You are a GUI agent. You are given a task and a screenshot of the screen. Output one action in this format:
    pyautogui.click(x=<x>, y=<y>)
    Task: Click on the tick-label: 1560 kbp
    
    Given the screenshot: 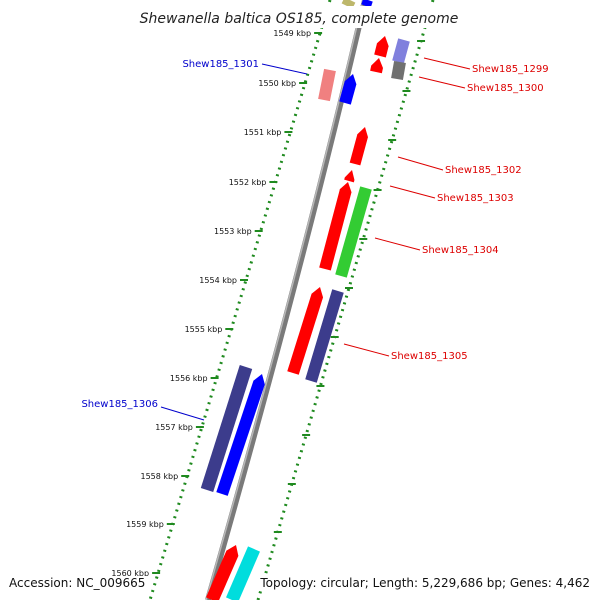 What is the action you would take?
    pyautogui.click(x=130, y=573)
    